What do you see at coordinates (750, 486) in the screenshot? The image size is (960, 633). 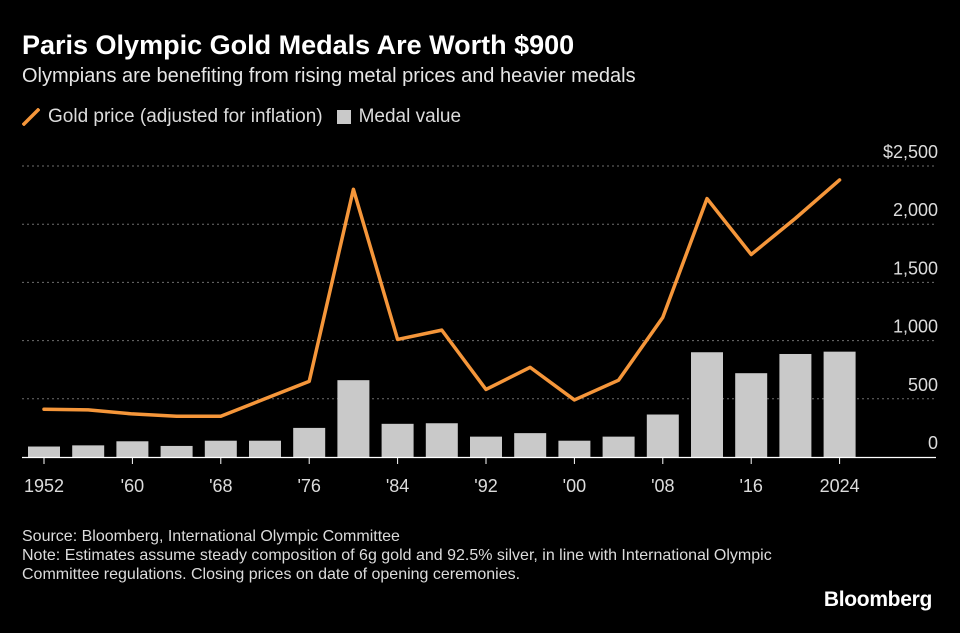 I see `x-tick-label: '16` at bounding box center [750, 486].